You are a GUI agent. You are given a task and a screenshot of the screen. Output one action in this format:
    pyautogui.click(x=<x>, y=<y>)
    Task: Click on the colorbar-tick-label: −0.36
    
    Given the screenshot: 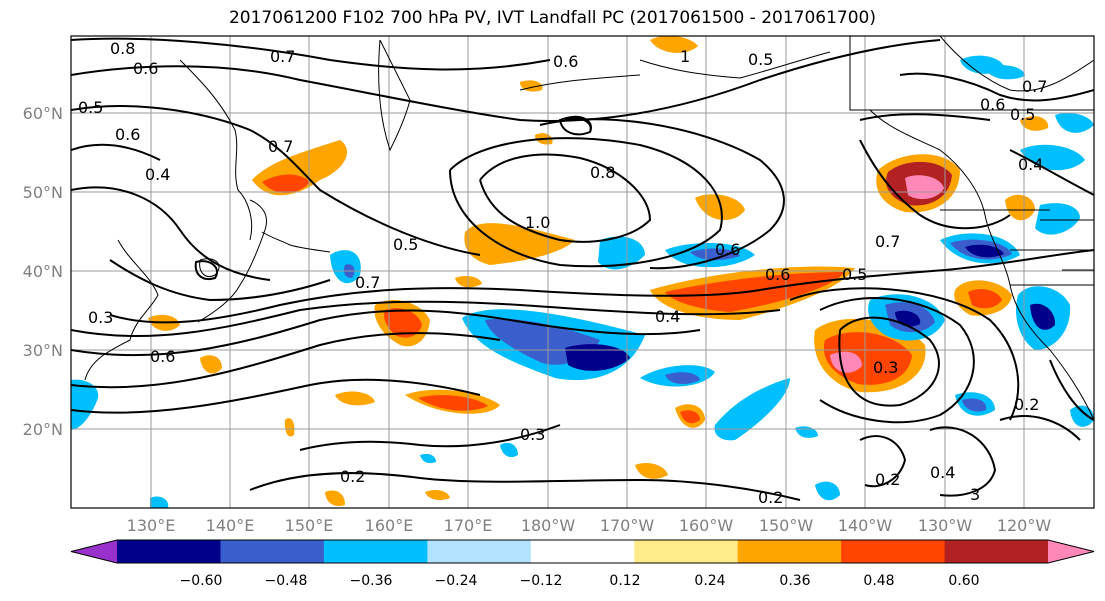 What is the action you would take?
    pyautogui.click(x=371, y=581)
    